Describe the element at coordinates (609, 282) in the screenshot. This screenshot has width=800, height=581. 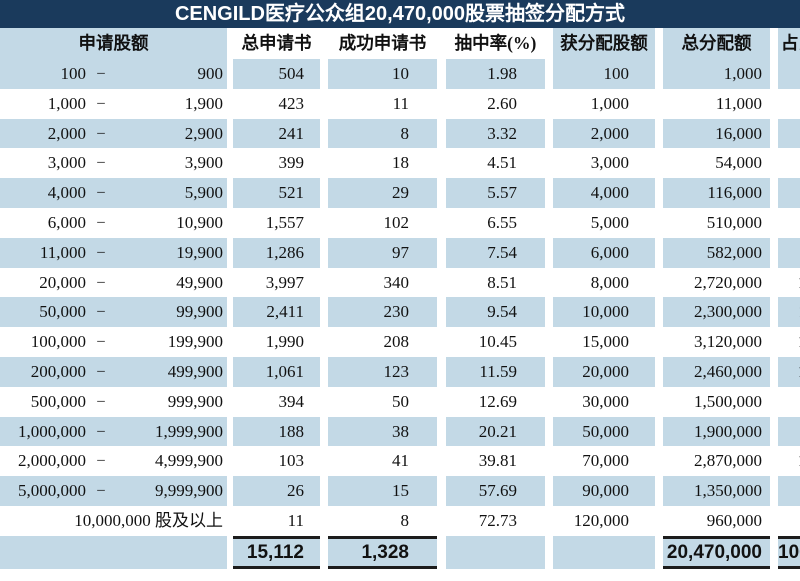
I see `cell-allocated-shares: 8,000` at that location.